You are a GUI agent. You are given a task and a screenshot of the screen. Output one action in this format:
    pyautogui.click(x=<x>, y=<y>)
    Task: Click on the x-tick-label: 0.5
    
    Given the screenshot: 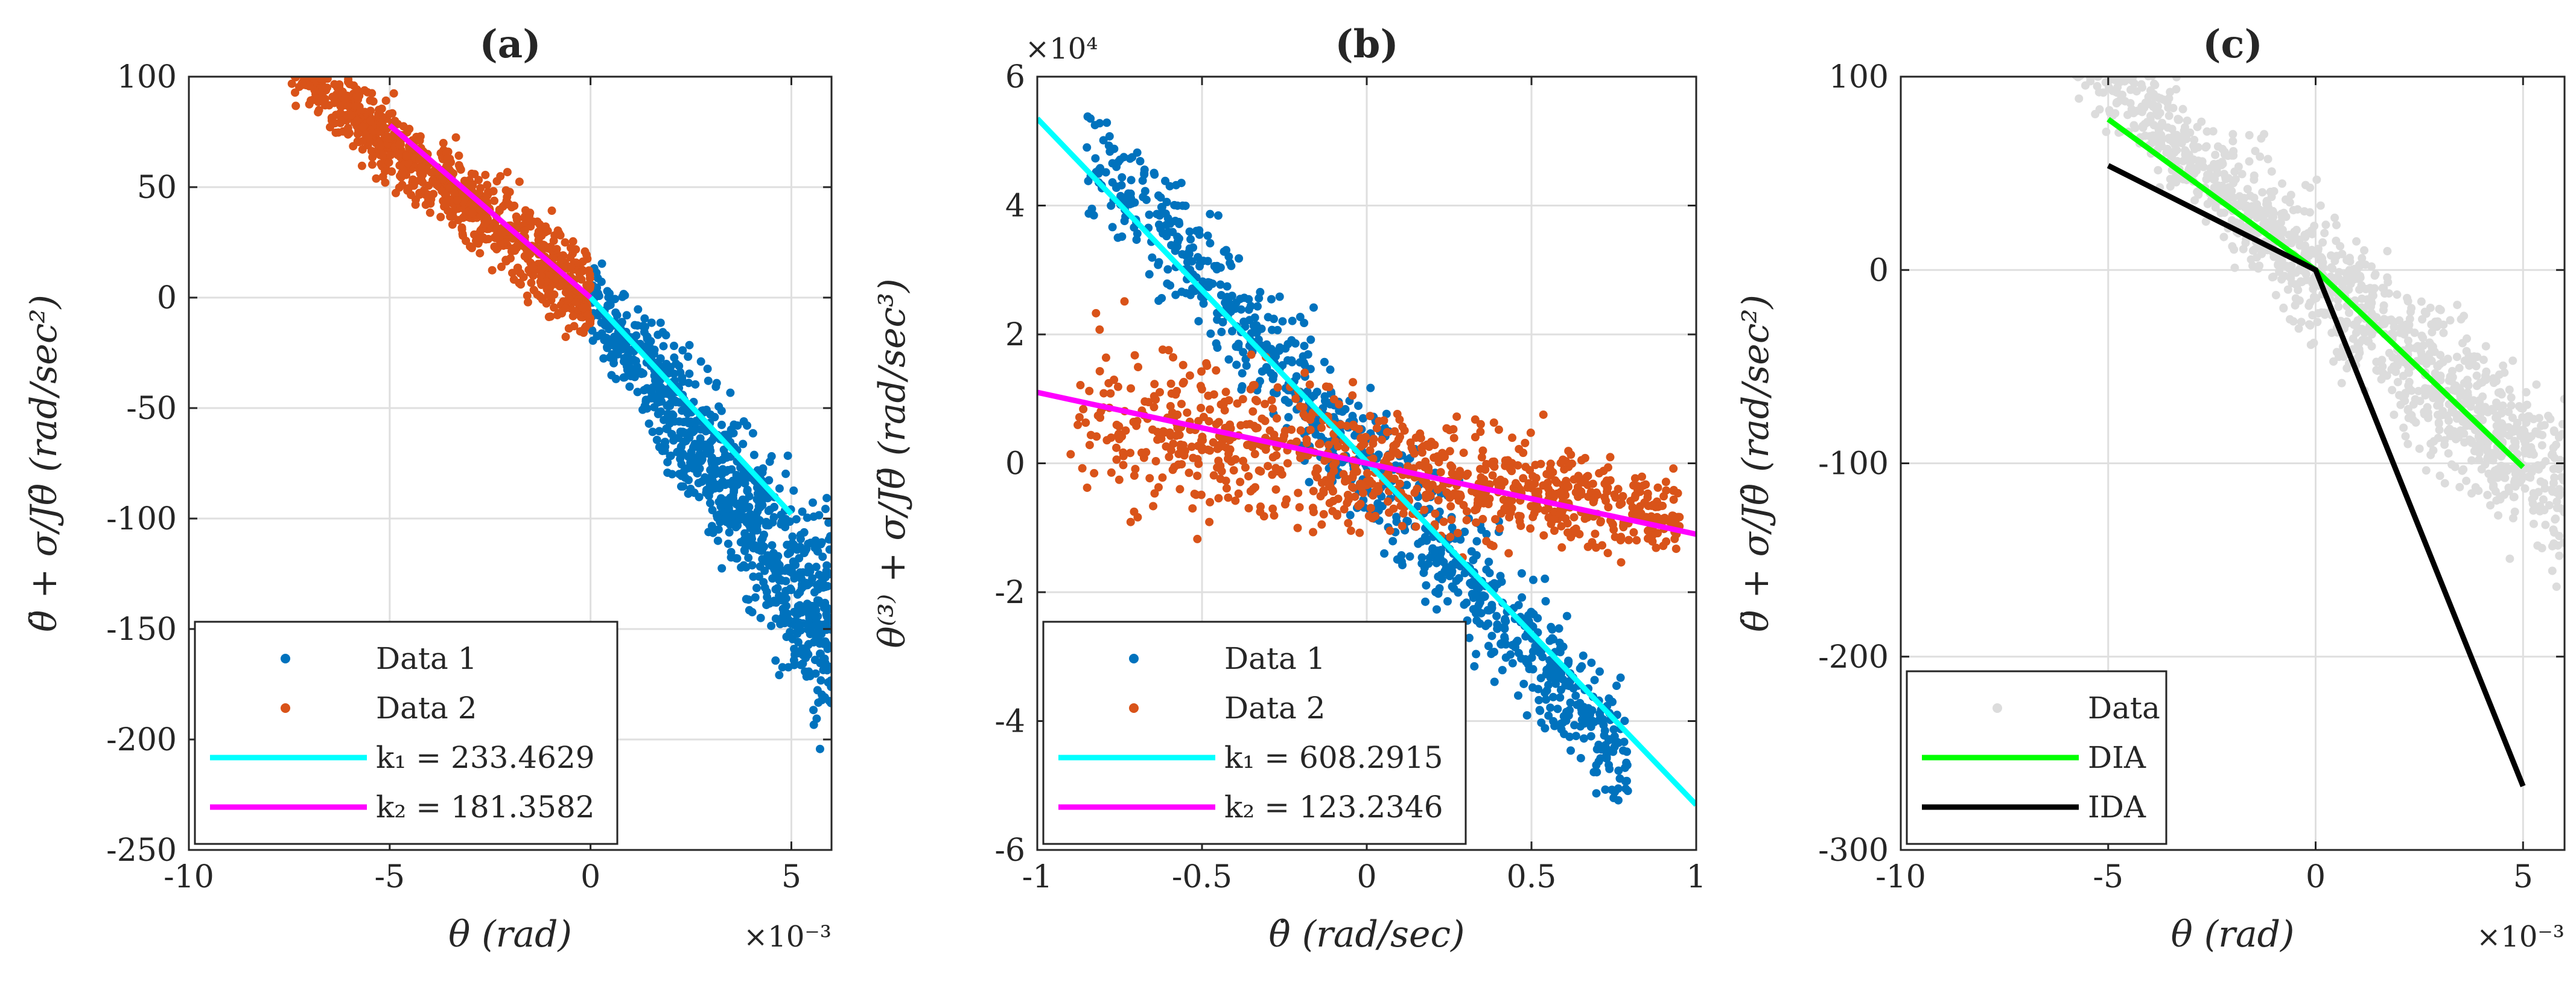 What is the action you would take?
    pyautogui.click(x=1532, y=877)
    